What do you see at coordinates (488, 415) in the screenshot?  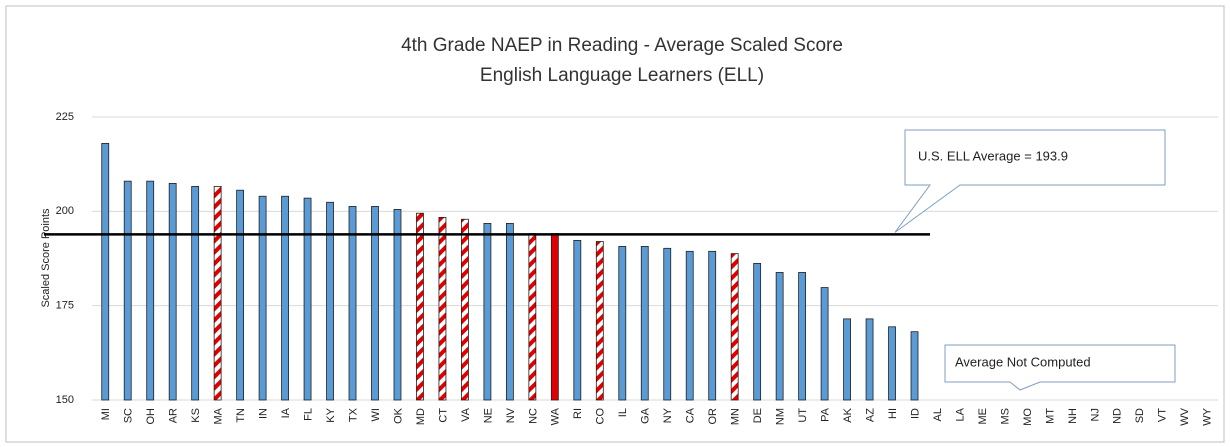 I see `x-tick-label: NE` at bounding box center [488, 415].